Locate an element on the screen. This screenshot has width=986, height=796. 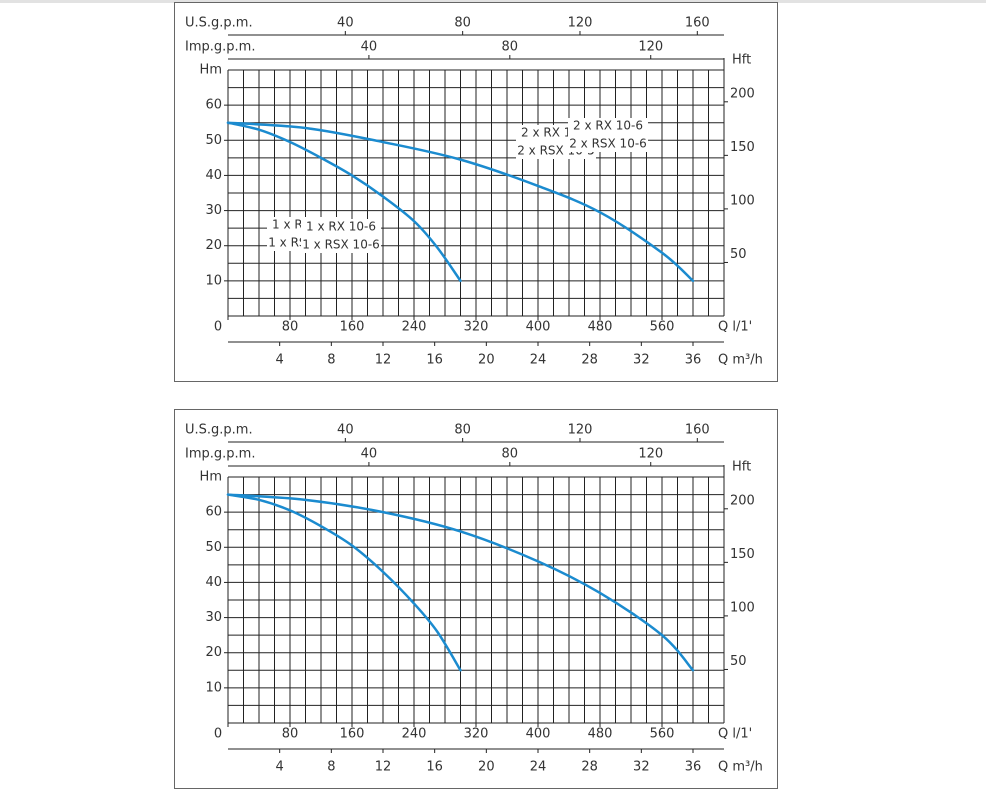
top-rule is located at coordinates (493, 1).